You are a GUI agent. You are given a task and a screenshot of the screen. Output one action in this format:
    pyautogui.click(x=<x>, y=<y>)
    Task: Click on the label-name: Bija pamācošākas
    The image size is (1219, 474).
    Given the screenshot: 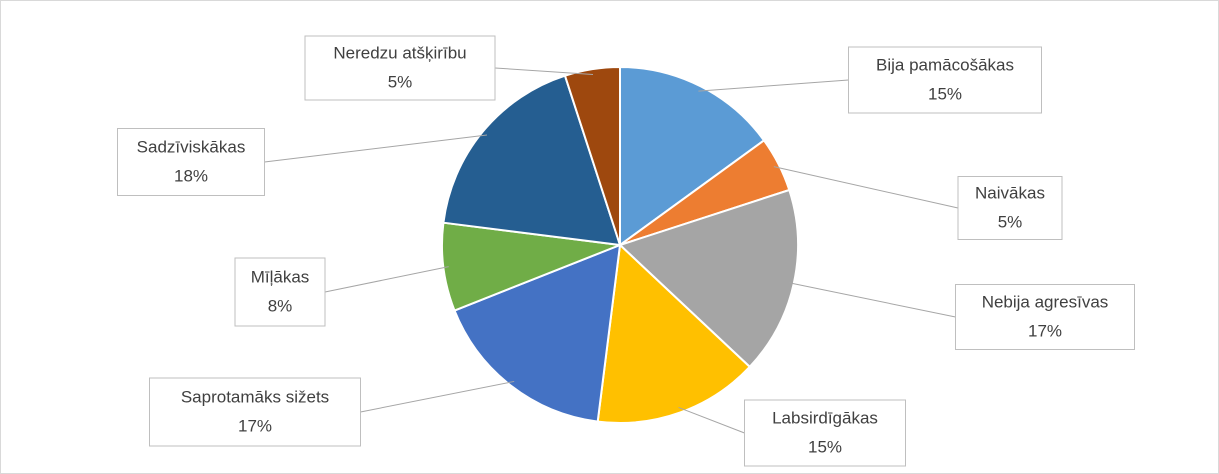 What is the action you would take?
    pyautogui.click(x=945, y=64)
    